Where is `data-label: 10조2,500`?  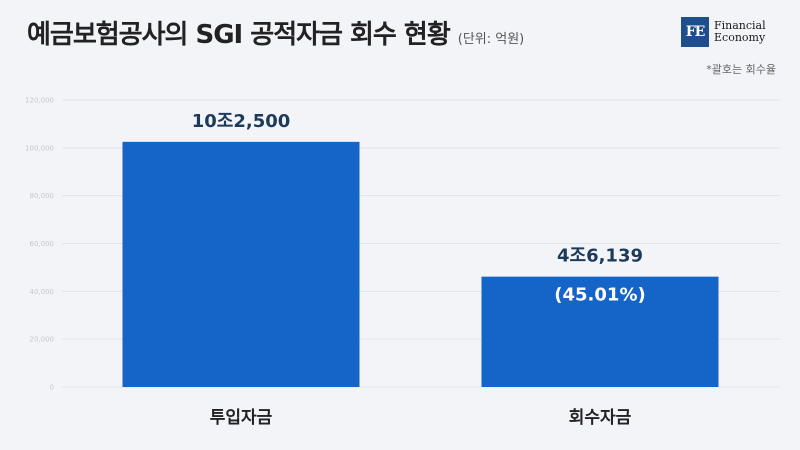 data-label: 10조2,500 is located at coordinates (241, 121).